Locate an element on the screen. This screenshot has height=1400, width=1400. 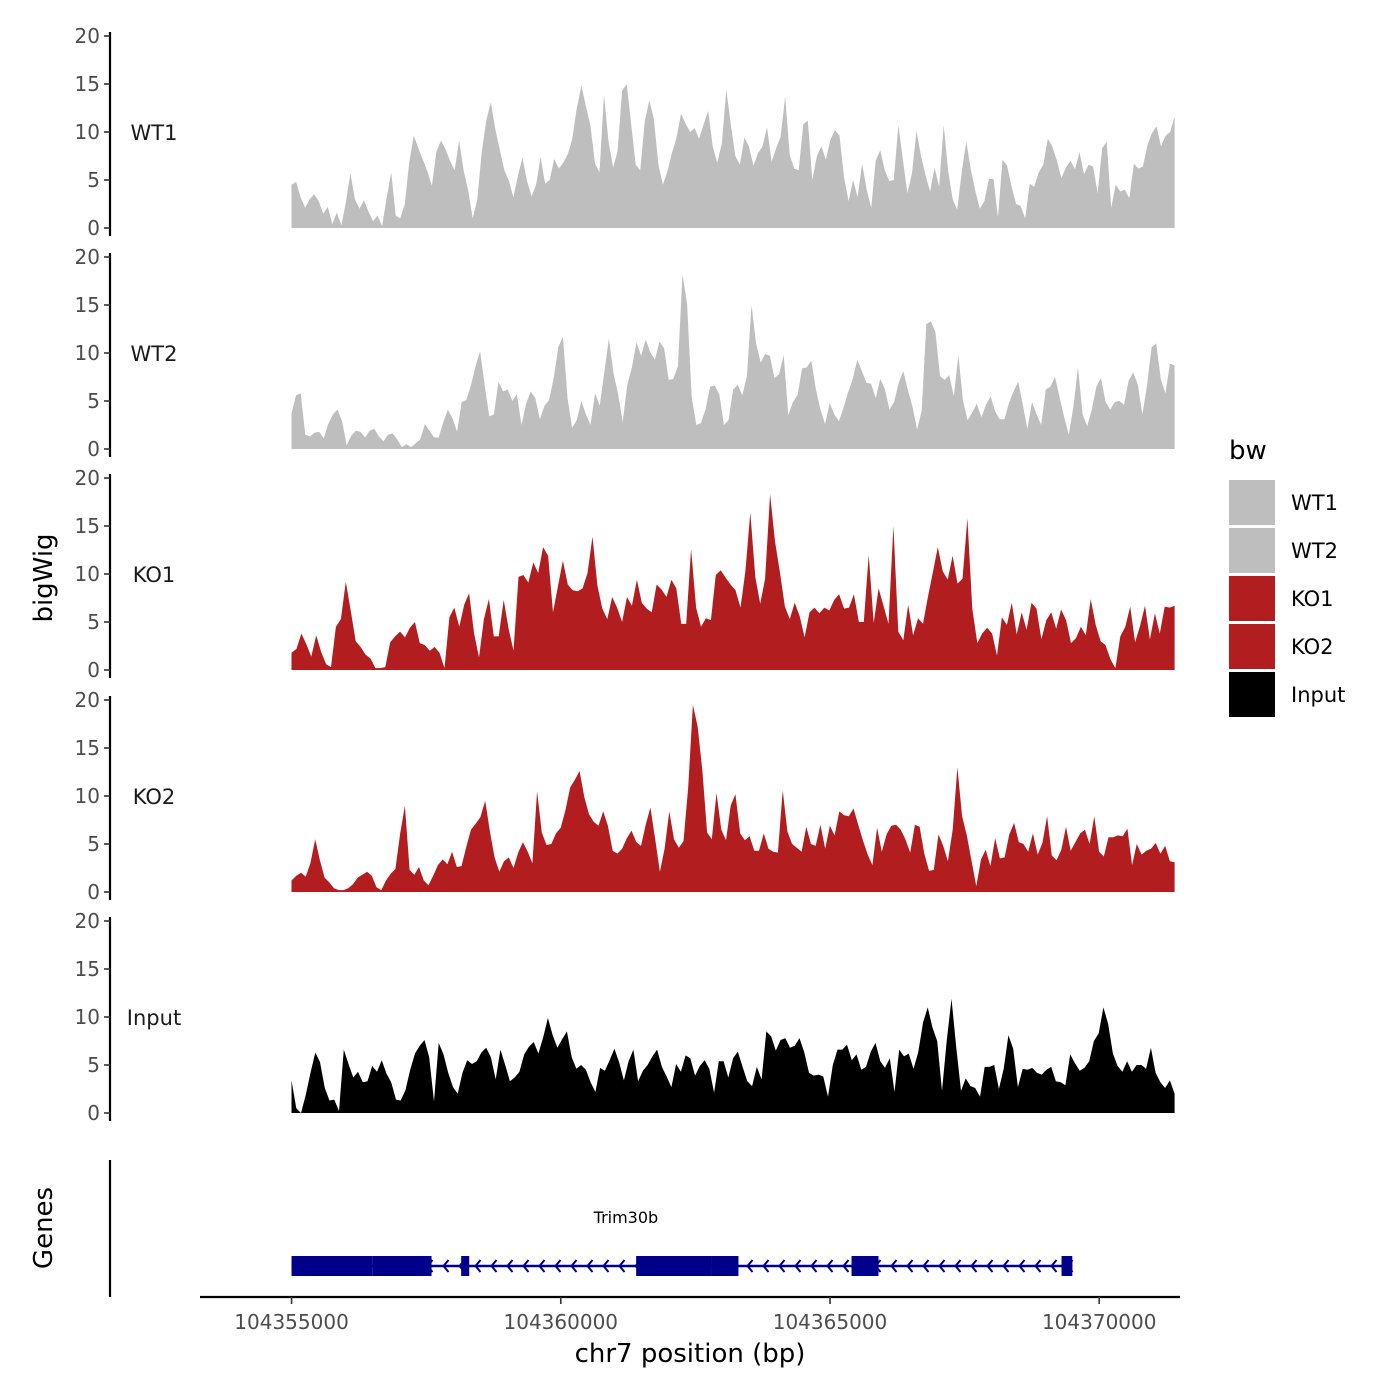
legend-label: WT2 is located at coordinates (1314, 551).